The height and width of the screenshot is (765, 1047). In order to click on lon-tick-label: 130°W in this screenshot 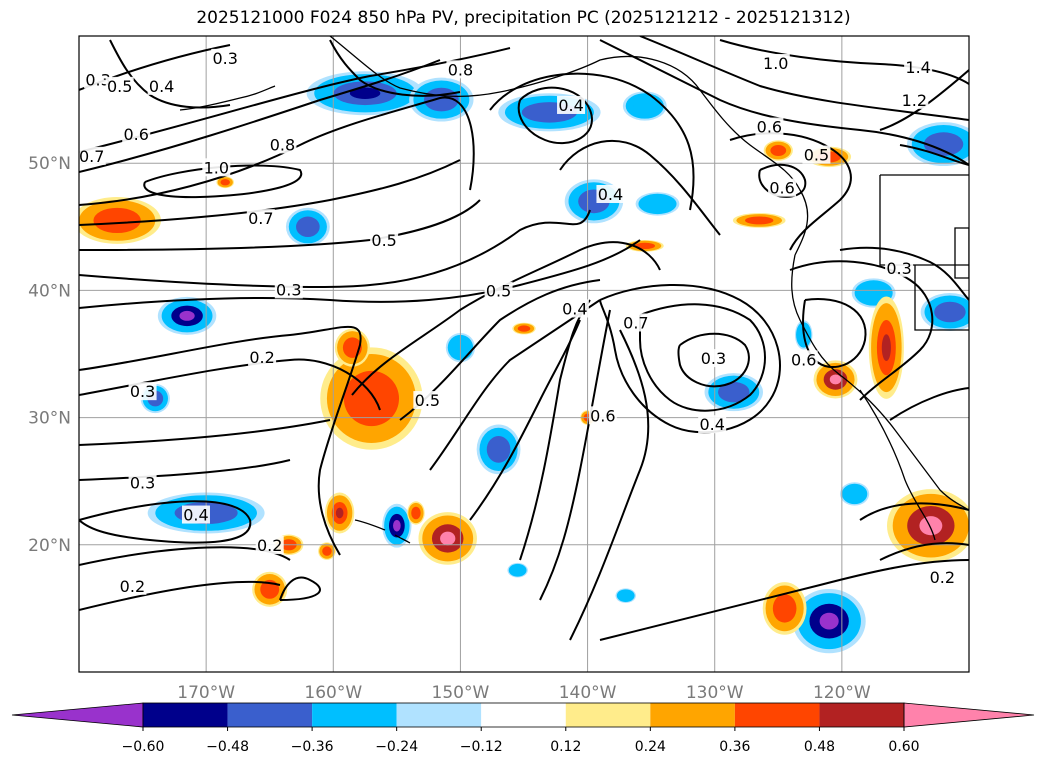, I will do `click(715, 693)`.